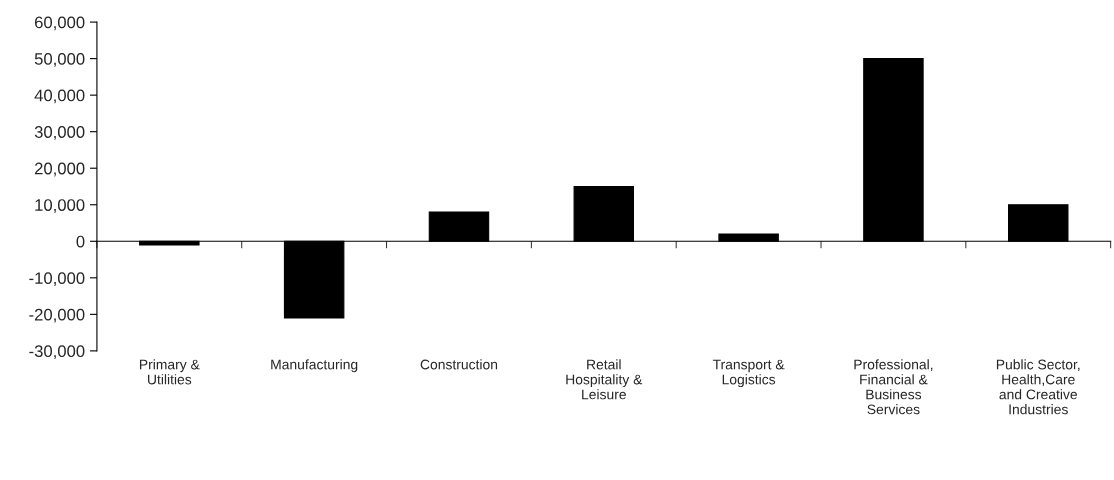 Image resolution: width=1114 pixels, height=480 pixels. Describe the element at coordinates (748, 373) in the screenshot. I see `x-tick-label: Transport & Logistics` at that location.